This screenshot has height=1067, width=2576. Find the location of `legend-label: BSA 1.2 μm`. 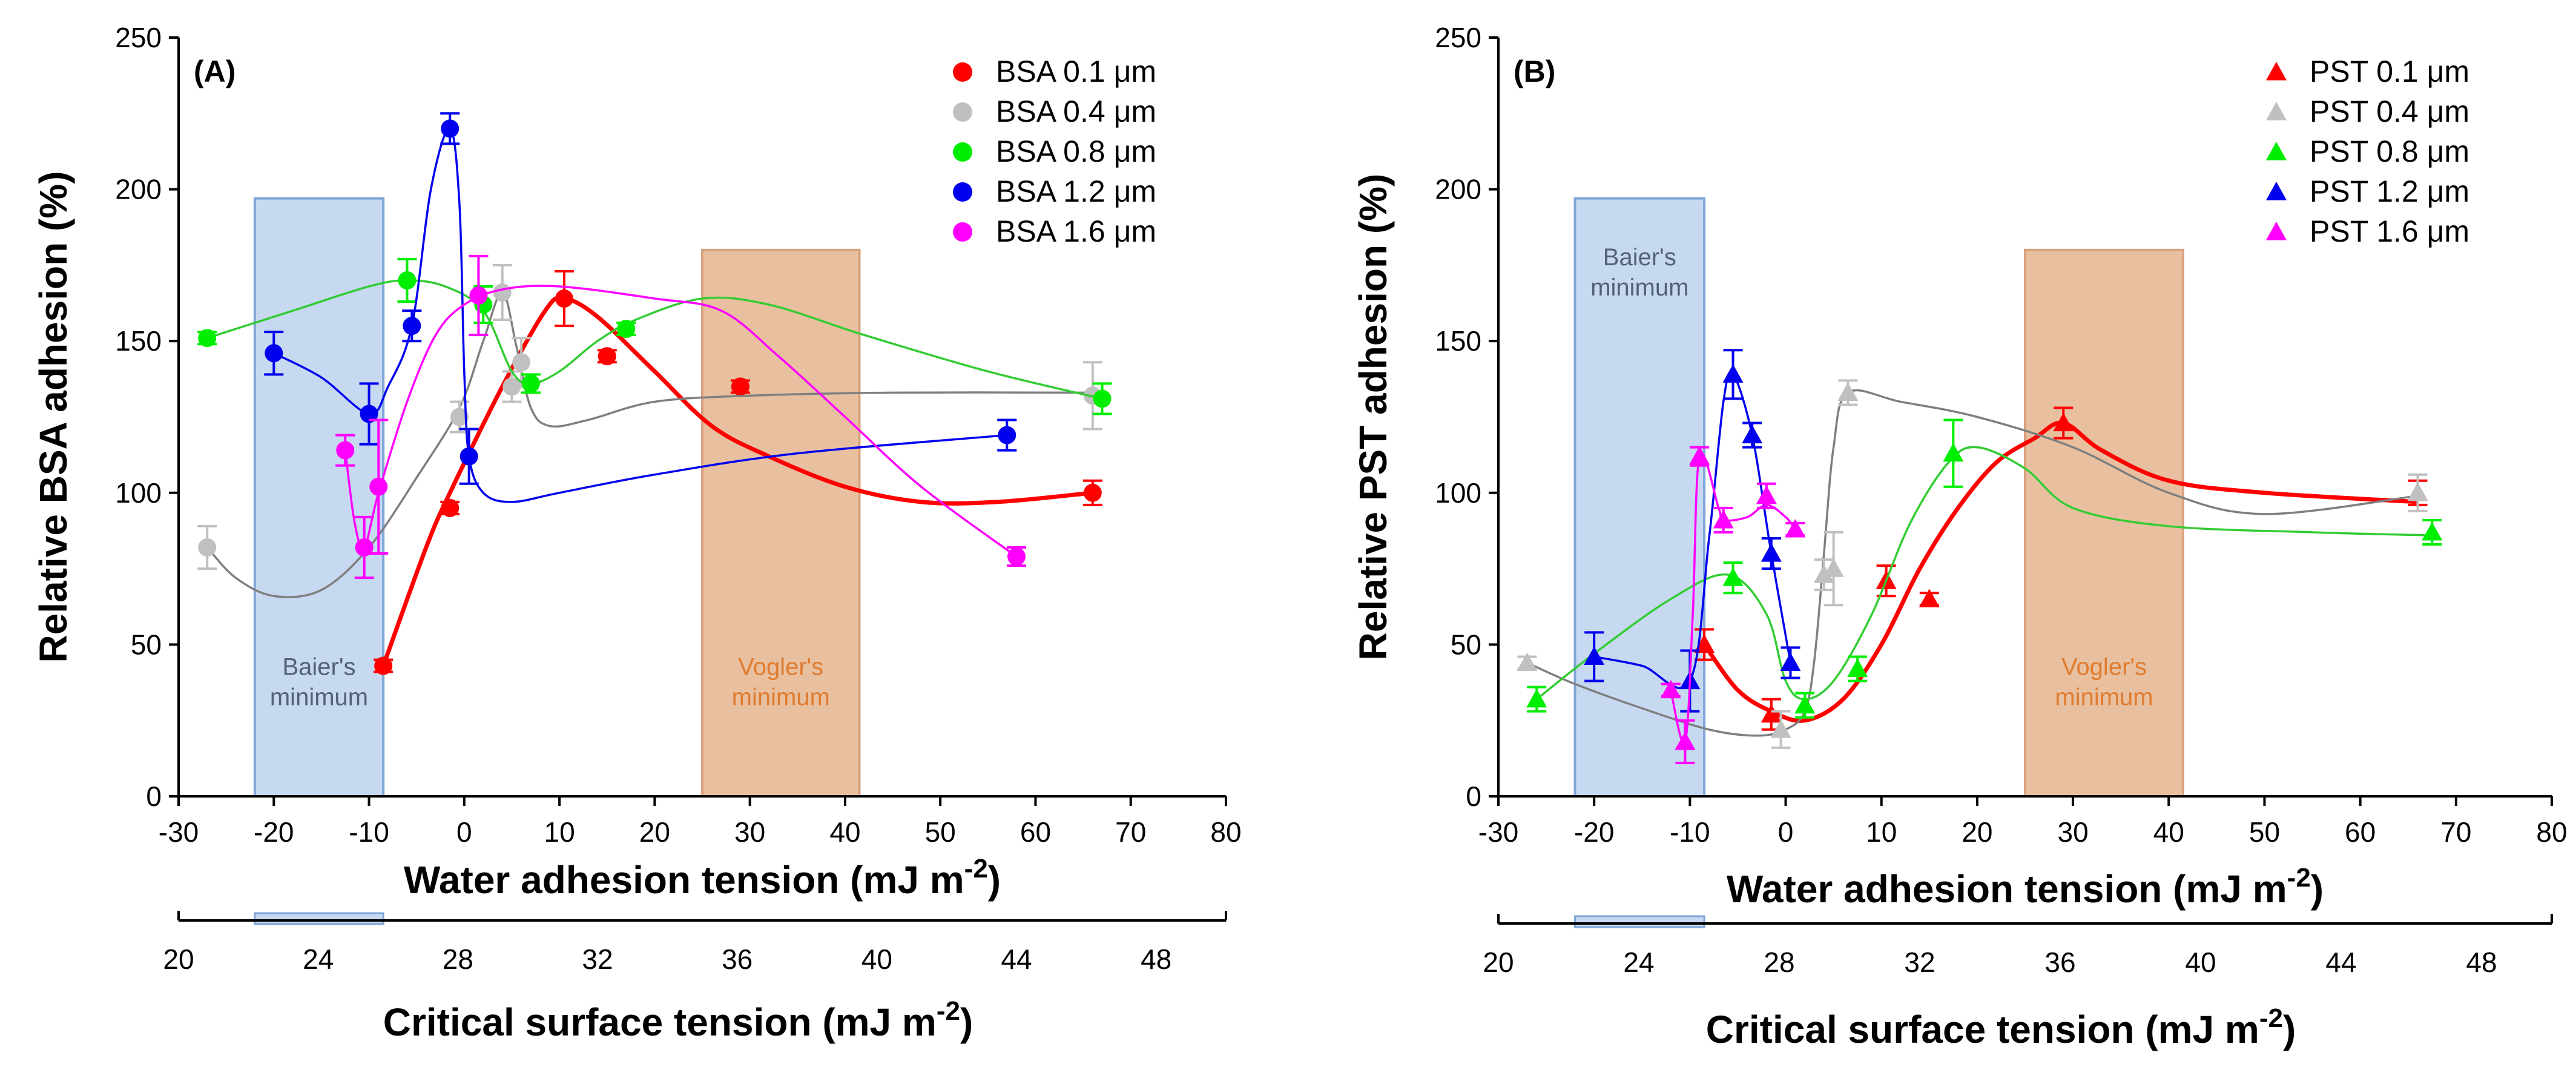

legend-label: BSA 1.2 μm is located at coordinates (1076, 191).